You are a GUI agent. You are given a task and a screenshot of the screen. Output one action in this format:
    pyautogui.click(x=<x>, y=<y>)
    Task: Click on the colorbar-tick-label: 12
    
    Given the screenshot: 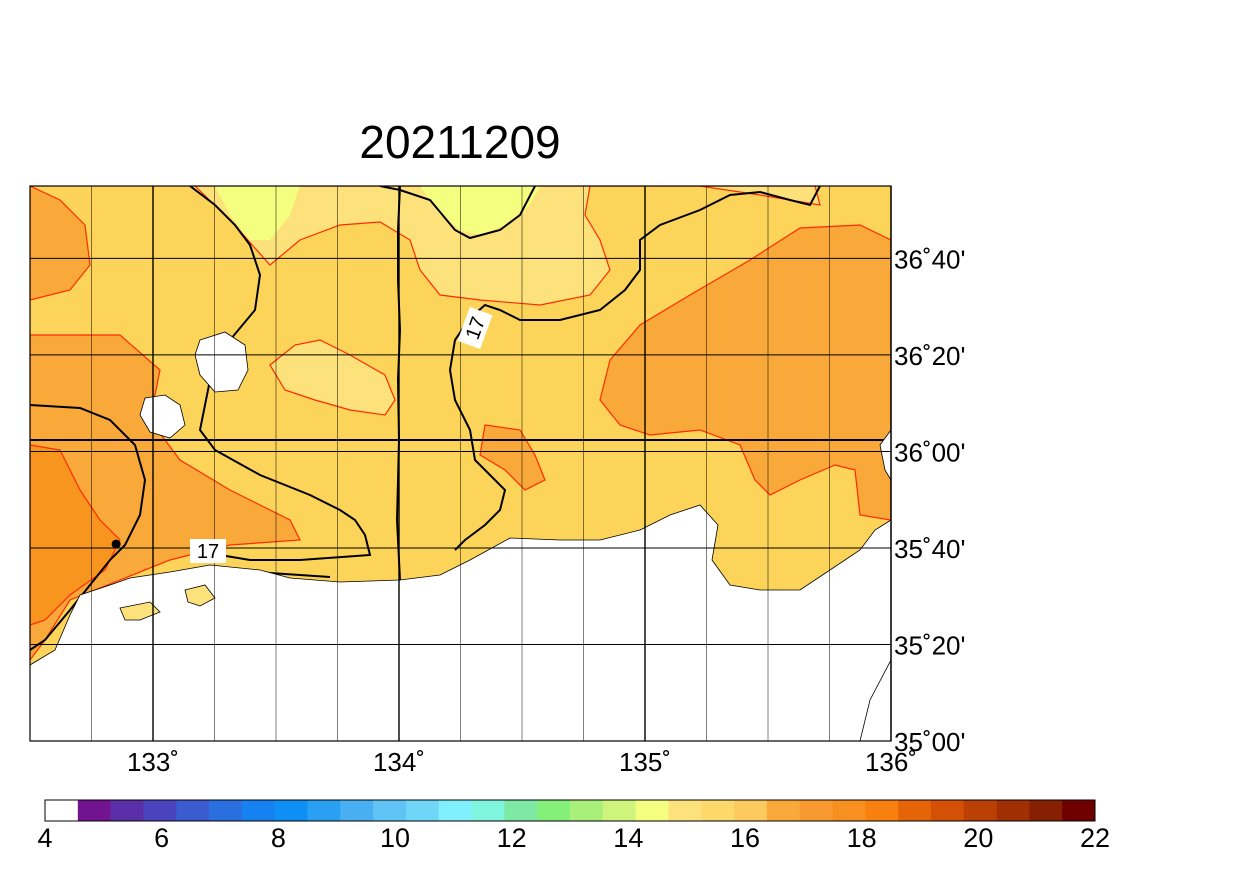 What is the action you would take?
    pyautogui.click(x=512, y=838)
    